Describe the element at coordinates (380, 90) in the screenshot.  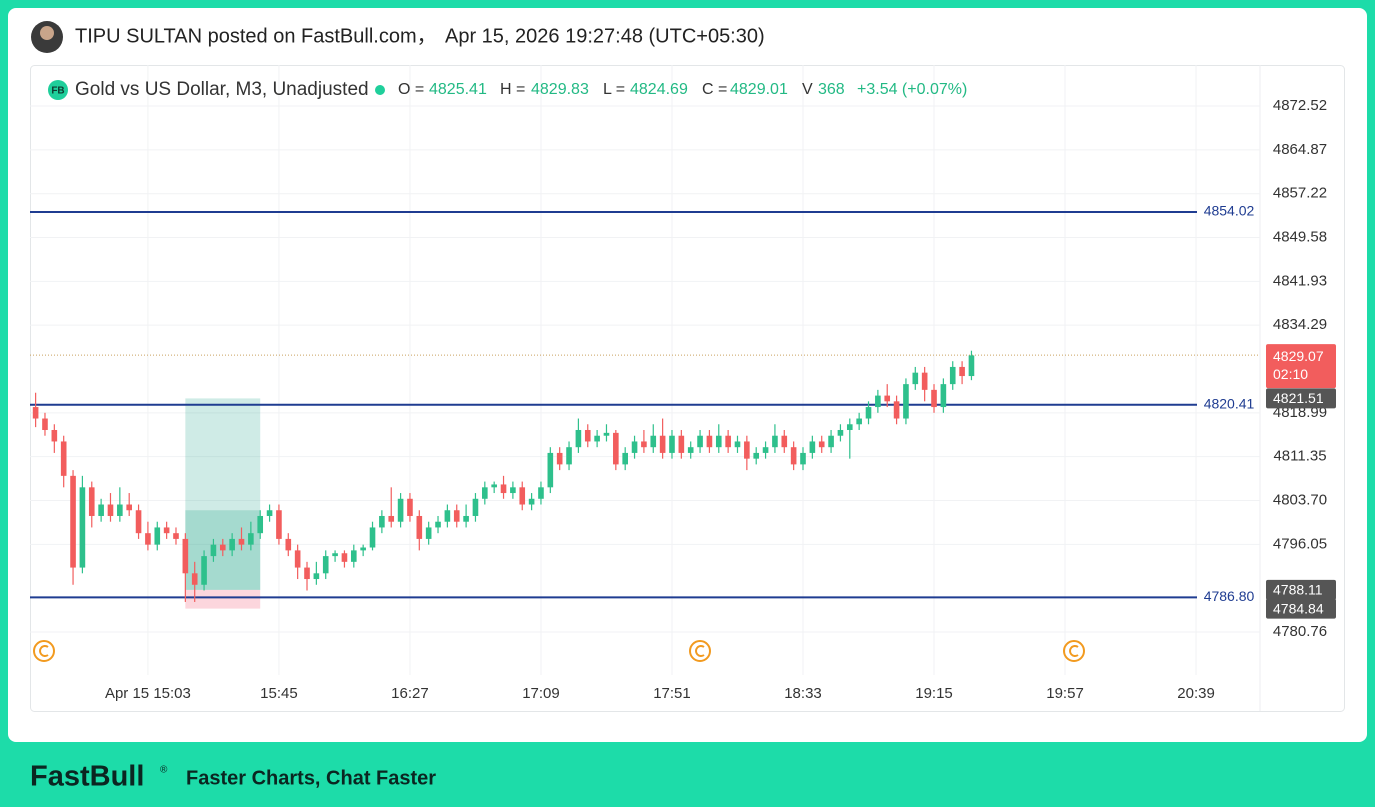
I see `status-dot` at that location.